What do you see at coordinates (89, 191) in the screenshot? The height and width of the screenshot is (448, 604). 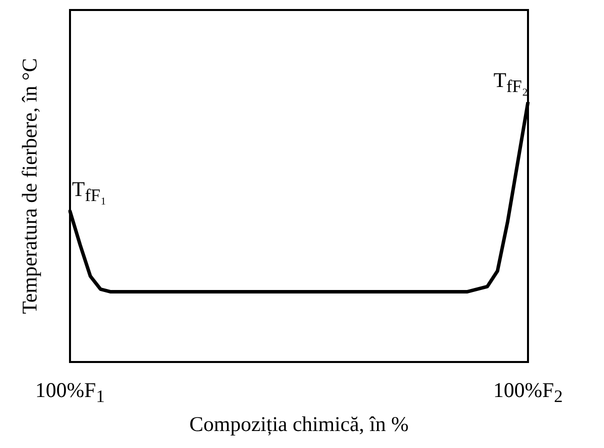 I see `annotation: T$_{fF₁}$` at bounding box center [89, 191].